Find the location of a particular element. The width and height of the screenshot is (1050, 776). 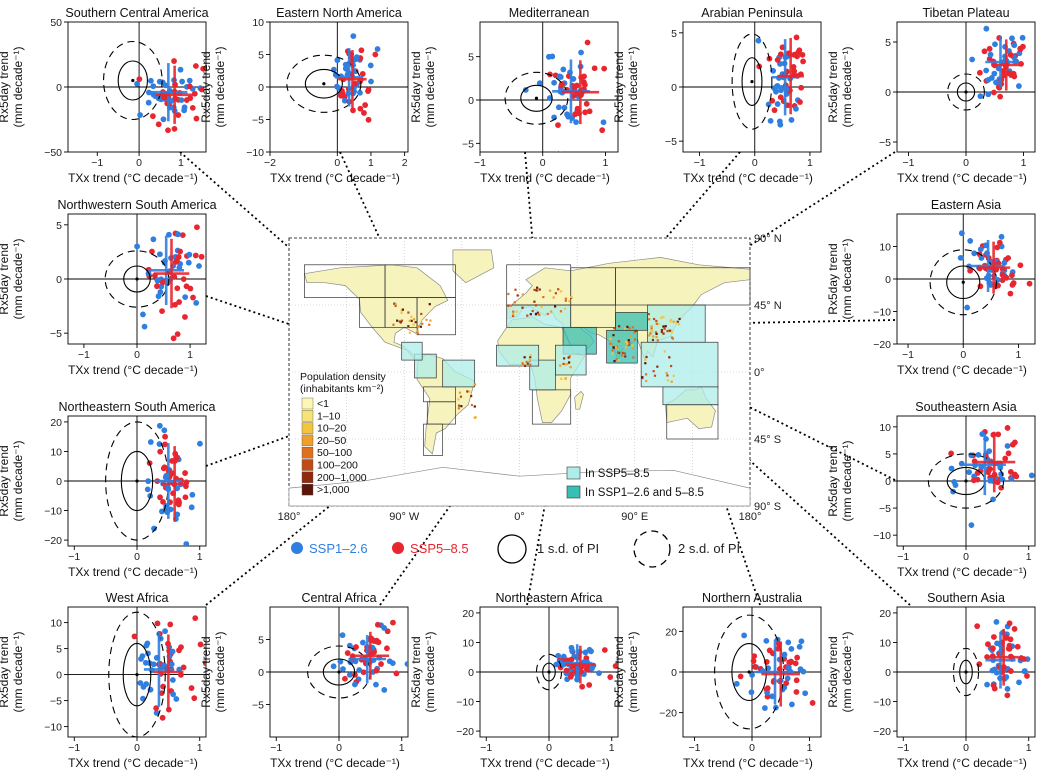

region-mediterranean is located at coordinates (539, 316).